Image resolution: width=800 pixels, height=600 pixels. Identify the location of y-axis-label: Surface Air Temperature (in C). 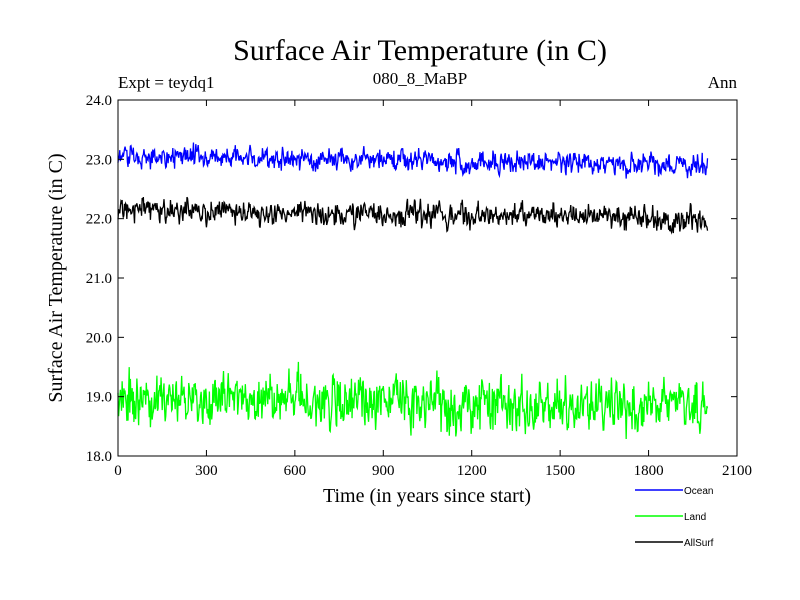
(56, 277).